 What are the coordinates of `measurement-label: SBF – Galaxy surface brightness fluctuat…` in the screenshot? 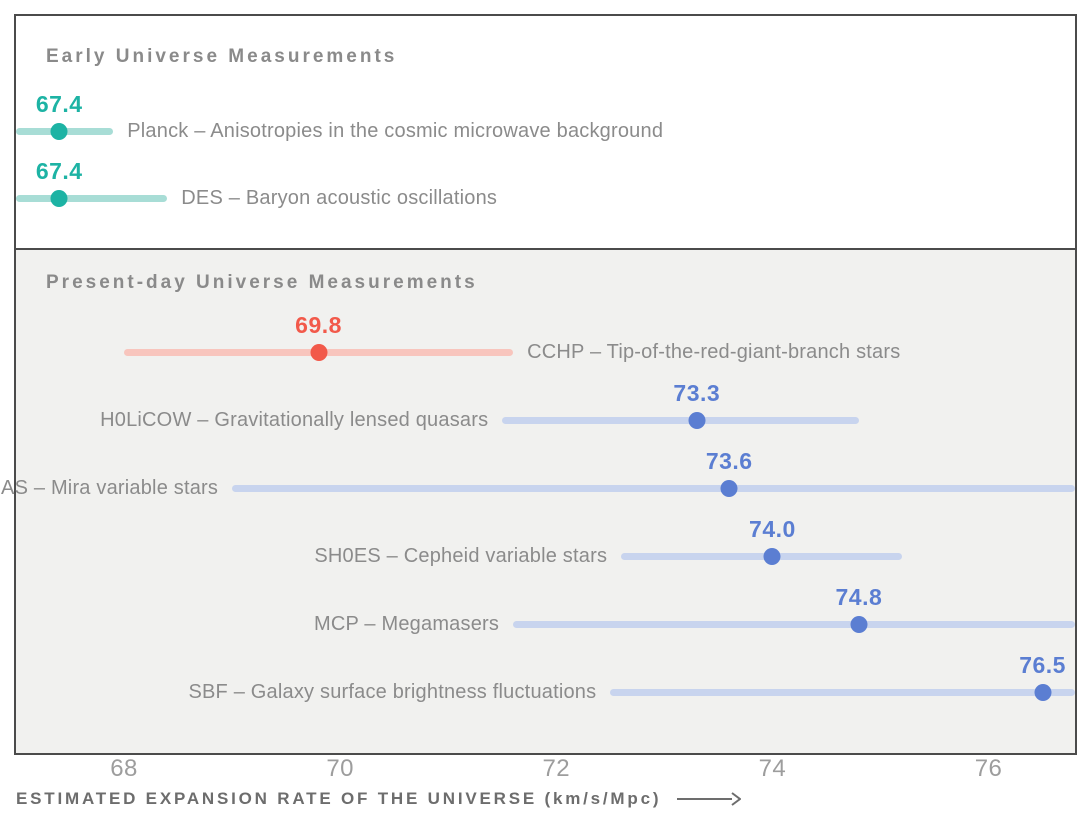 It's located at (392, 692).